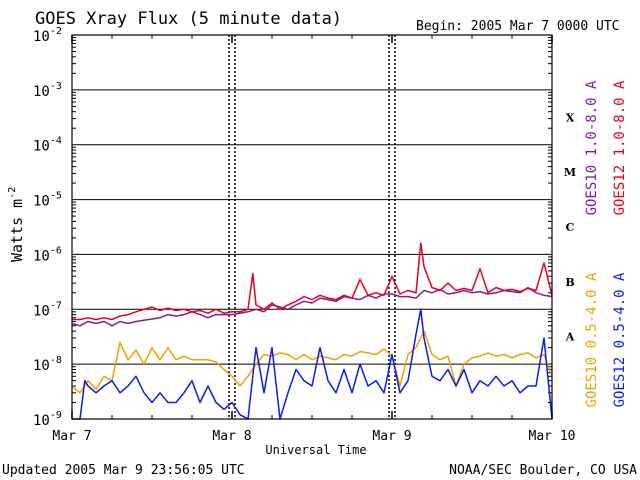 This screenshot has width=640, height=480. Describe the element at coordinates (570, 117) in the screenshot. I see `flare-class-label: X` at that location.